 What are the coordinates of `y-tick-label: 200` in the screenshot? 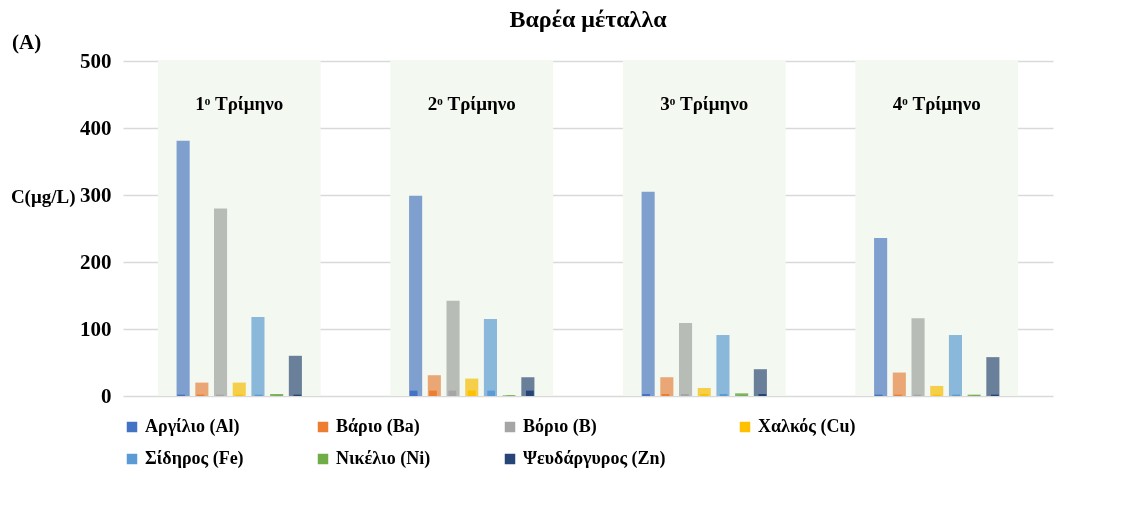 It's located at (96, 261).